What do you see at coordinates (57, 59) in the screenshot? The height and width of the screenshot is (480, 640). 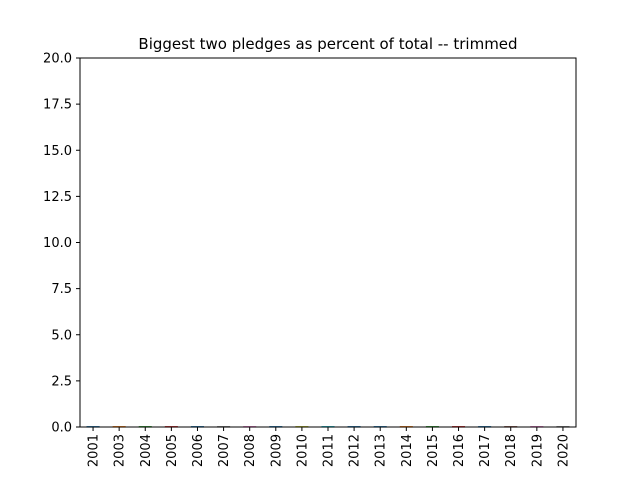 I see `y-tick-label: 20.0` at bounding box center [57, 59].